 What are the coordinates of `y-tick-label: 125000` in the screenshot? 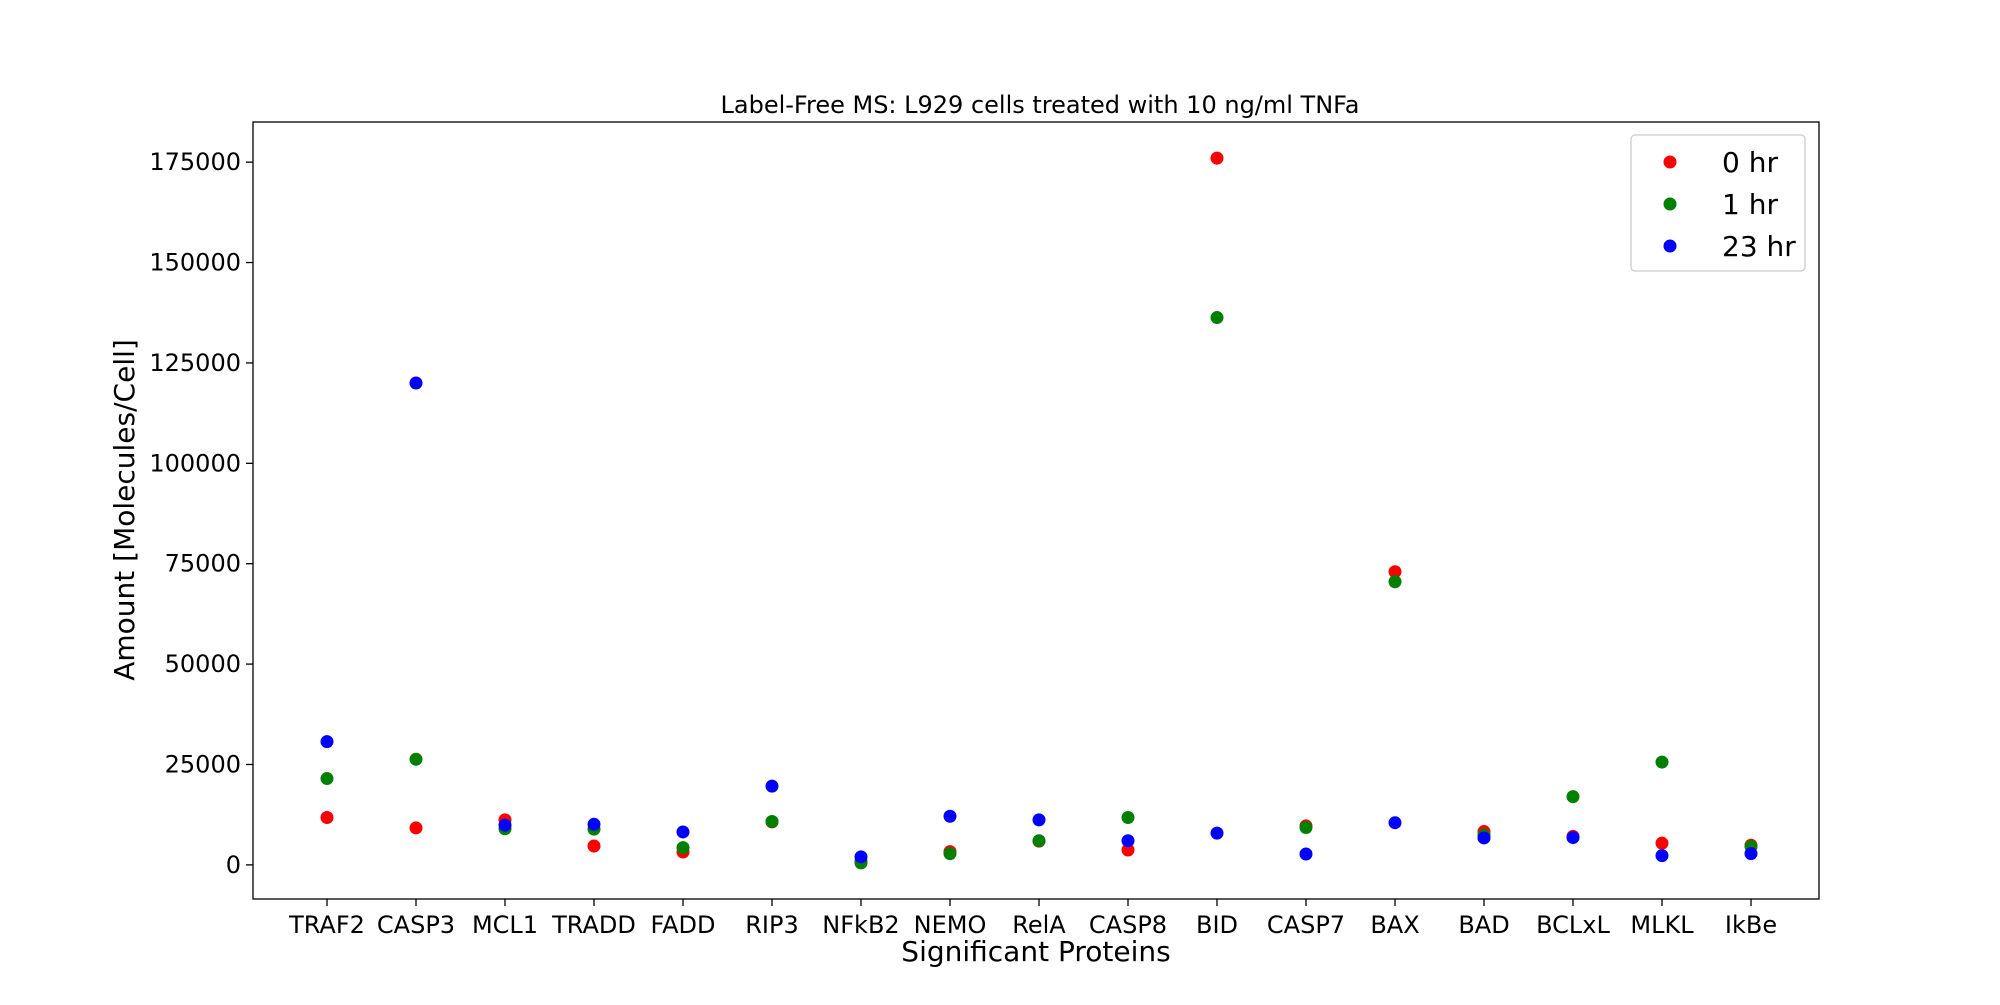 It's located at (195, 363).